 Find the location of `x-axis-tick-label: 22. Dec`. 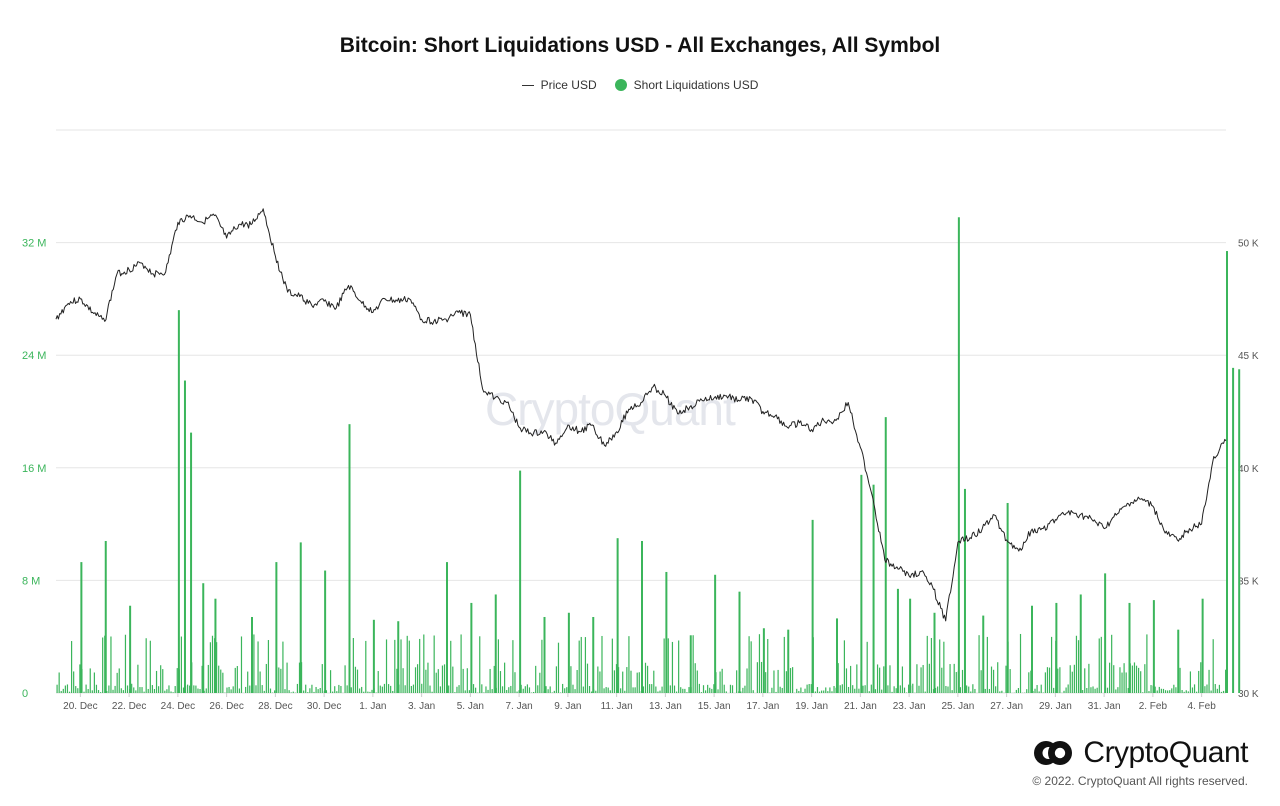

x-axis-tick-label: 22. Dec is located at coordinates (129, 706).